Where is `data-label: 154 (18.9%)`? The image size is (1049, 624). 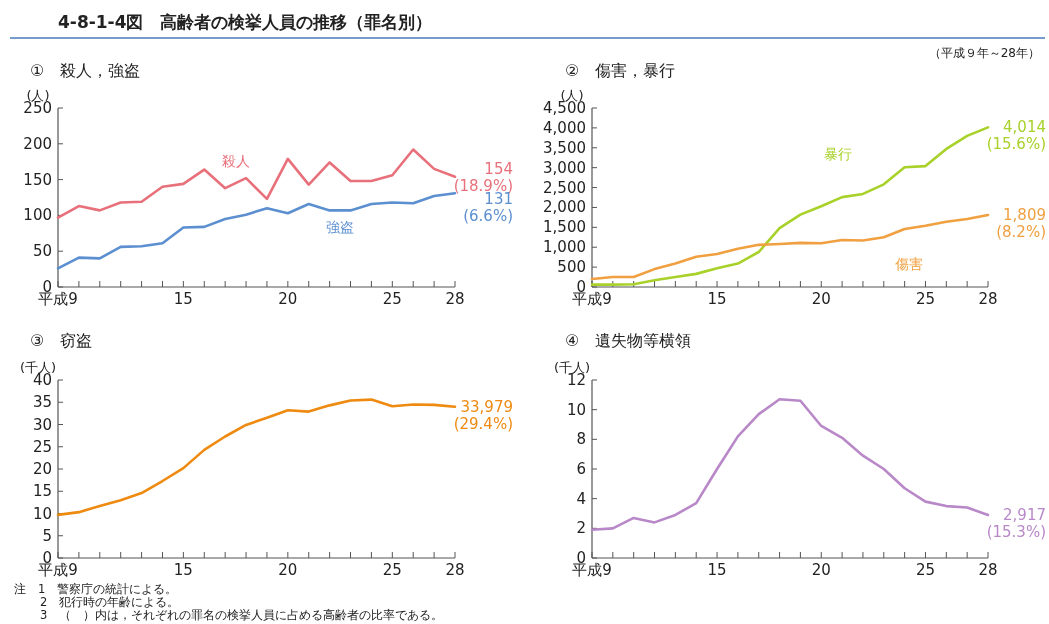 data-label: 154 (18.9%) is located at coordinates (483, 177).